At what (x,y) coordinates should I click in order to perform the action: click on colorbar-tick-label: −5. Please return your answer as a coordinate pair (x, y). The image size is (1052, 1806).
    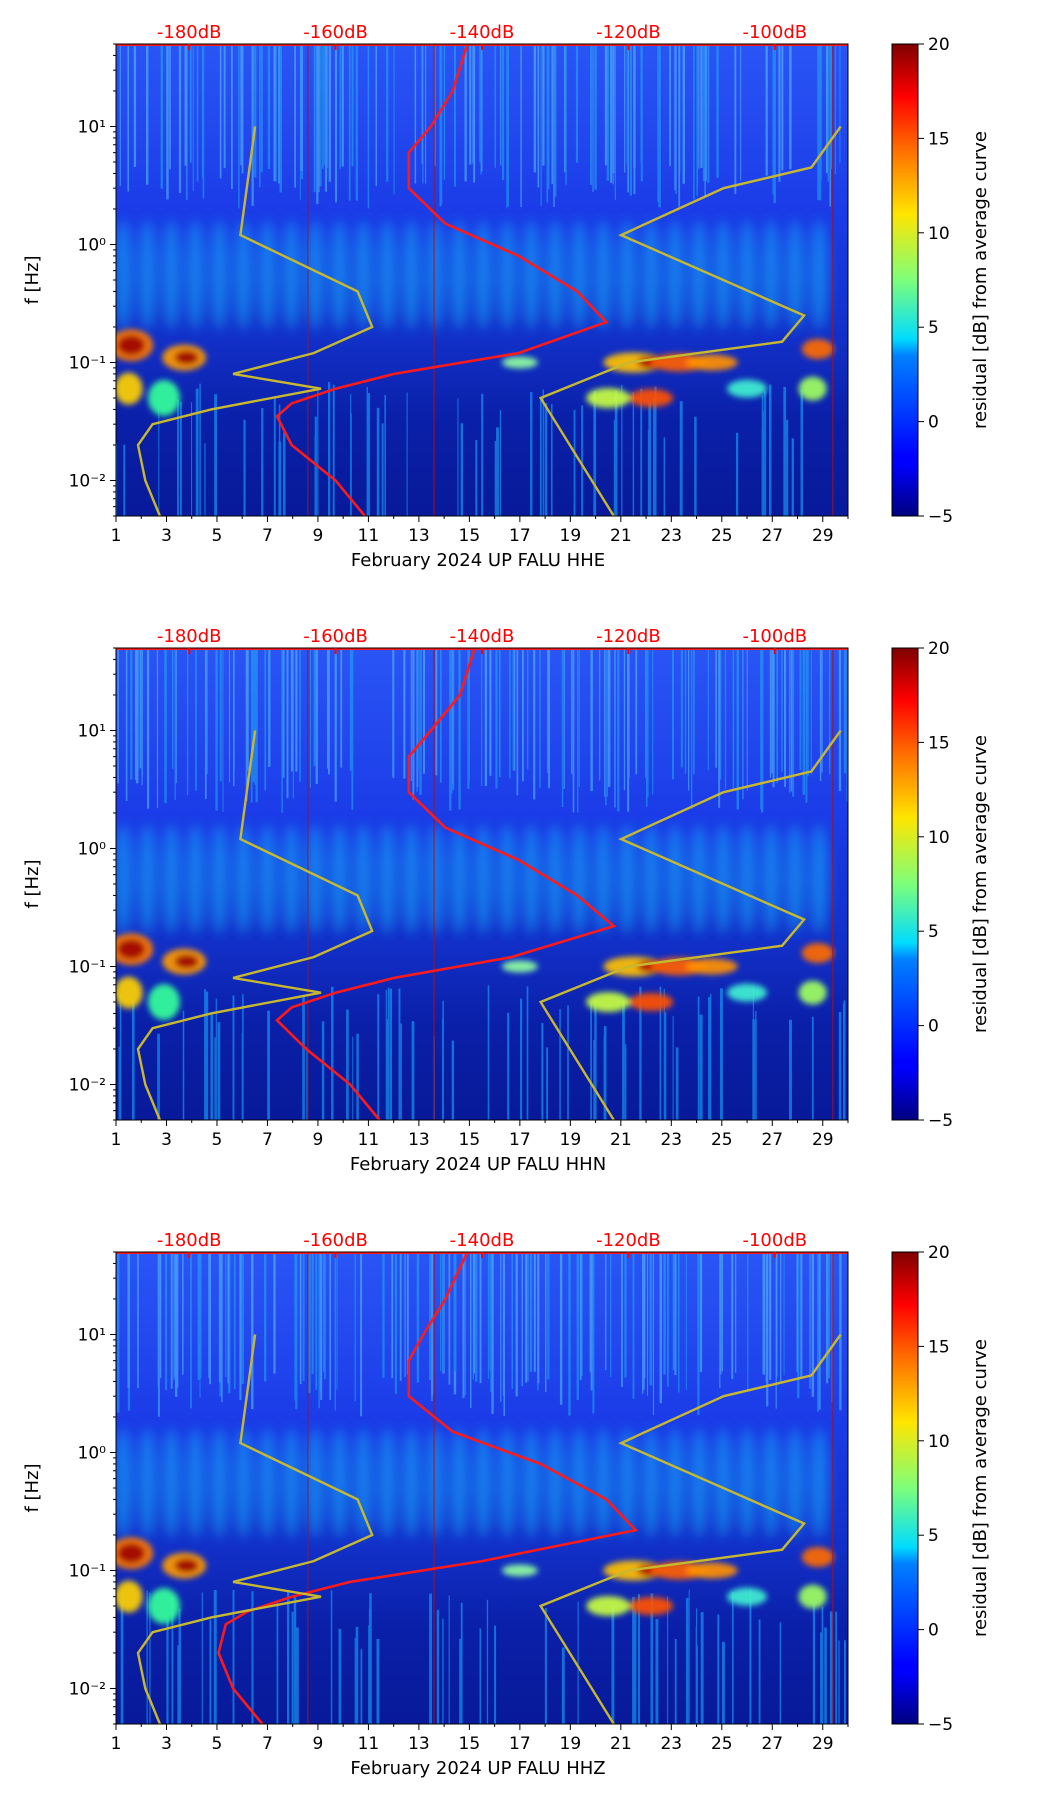
    Looking at the image, I should click on (940, 517).